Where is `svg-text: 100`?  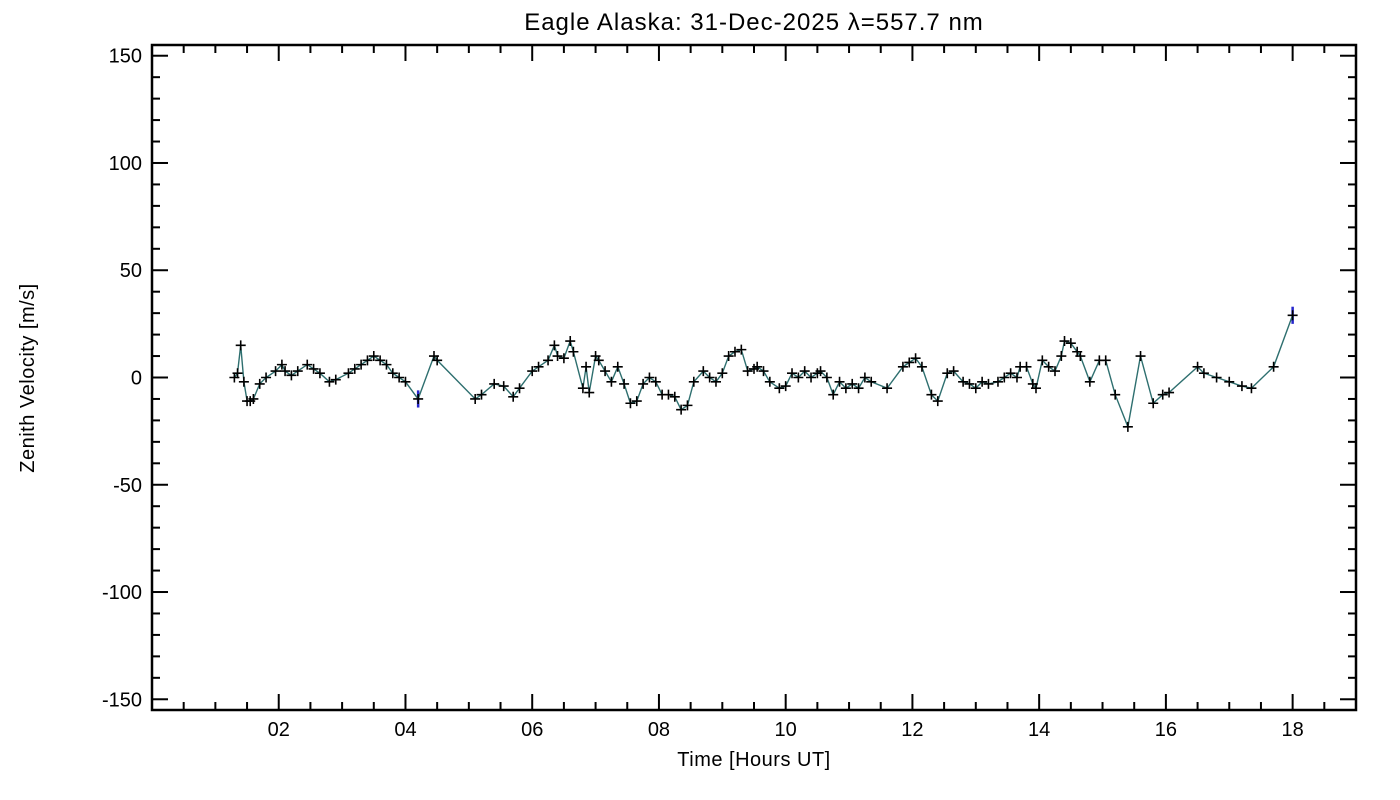
svg-text: 100 is located at coordinates (125, 164).